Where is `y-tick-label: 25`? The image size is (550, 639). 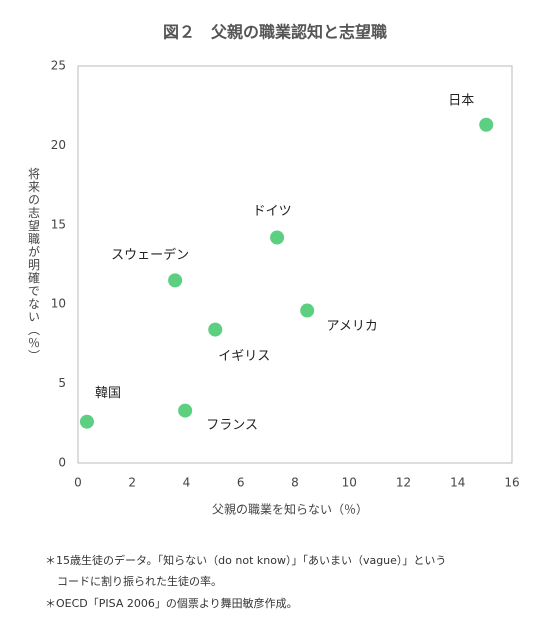
y-tick-label: 25 is located at coordinates (58, 66).